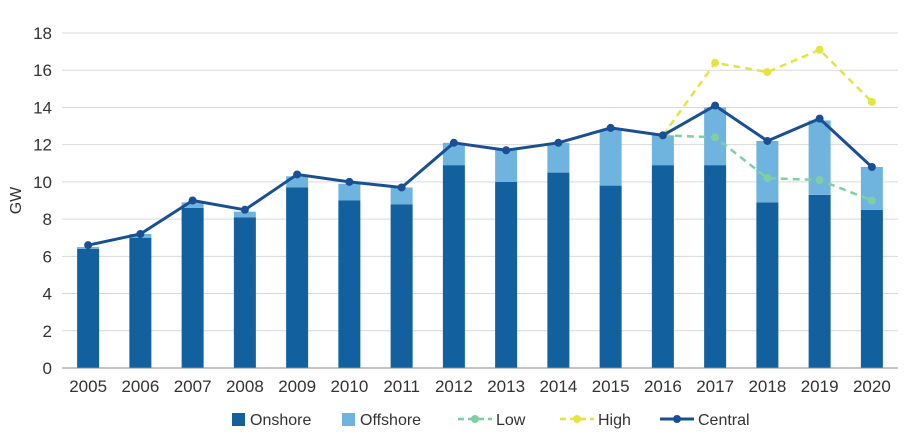  What do you see at coordinates (140, 386) in the screenshot?
I see `x-tick-label: 2006` at bounding box center [140, 386].